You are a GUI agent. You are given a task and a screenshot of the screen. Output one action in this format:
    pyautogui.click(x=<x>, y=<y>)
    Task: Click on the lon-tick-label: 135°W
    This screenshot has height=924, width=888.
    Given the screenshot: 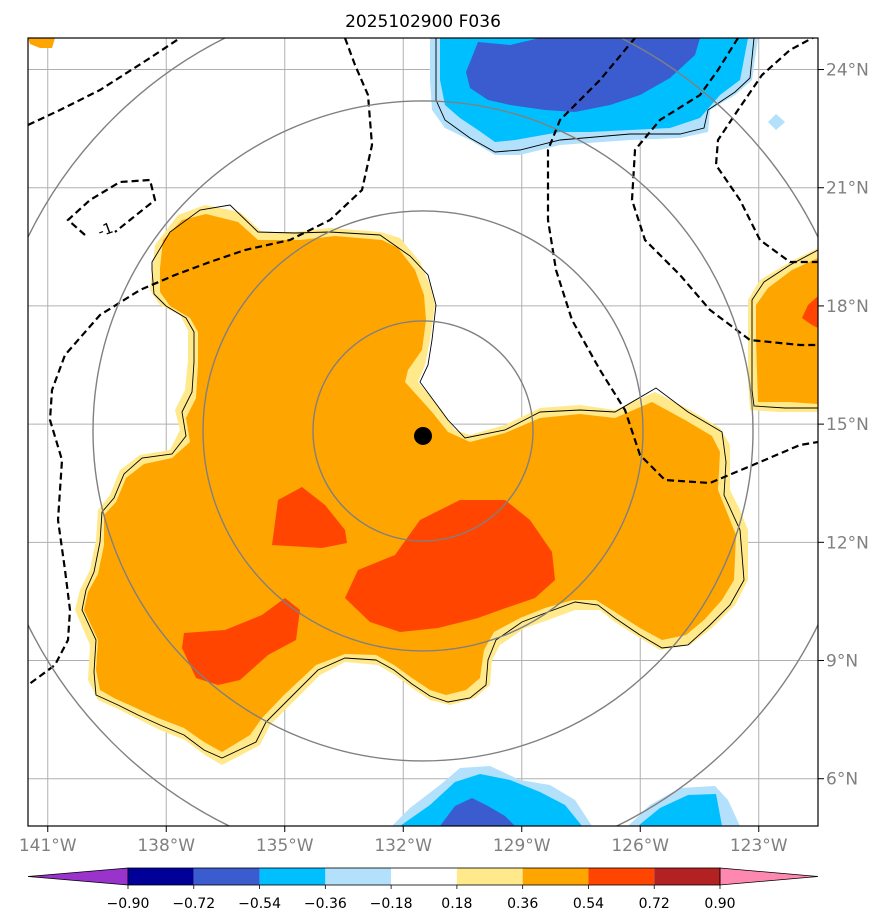 What is the action you would take?
    pyautogui.click(x=285, y=846)
    